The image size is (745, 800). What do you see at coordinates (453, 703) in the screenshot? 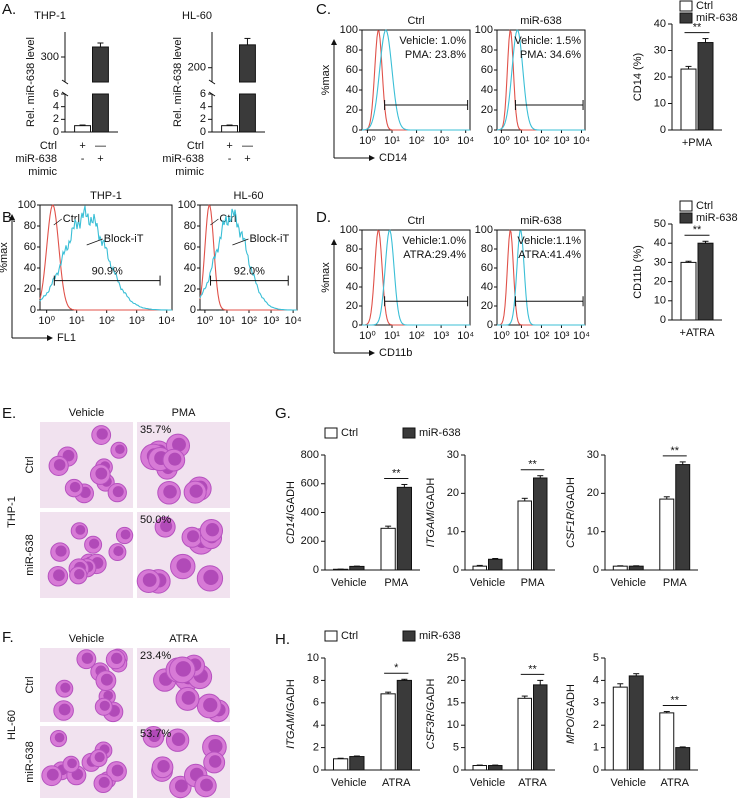
I see `y-tick-label: 15` at bounding box center [453, 703].